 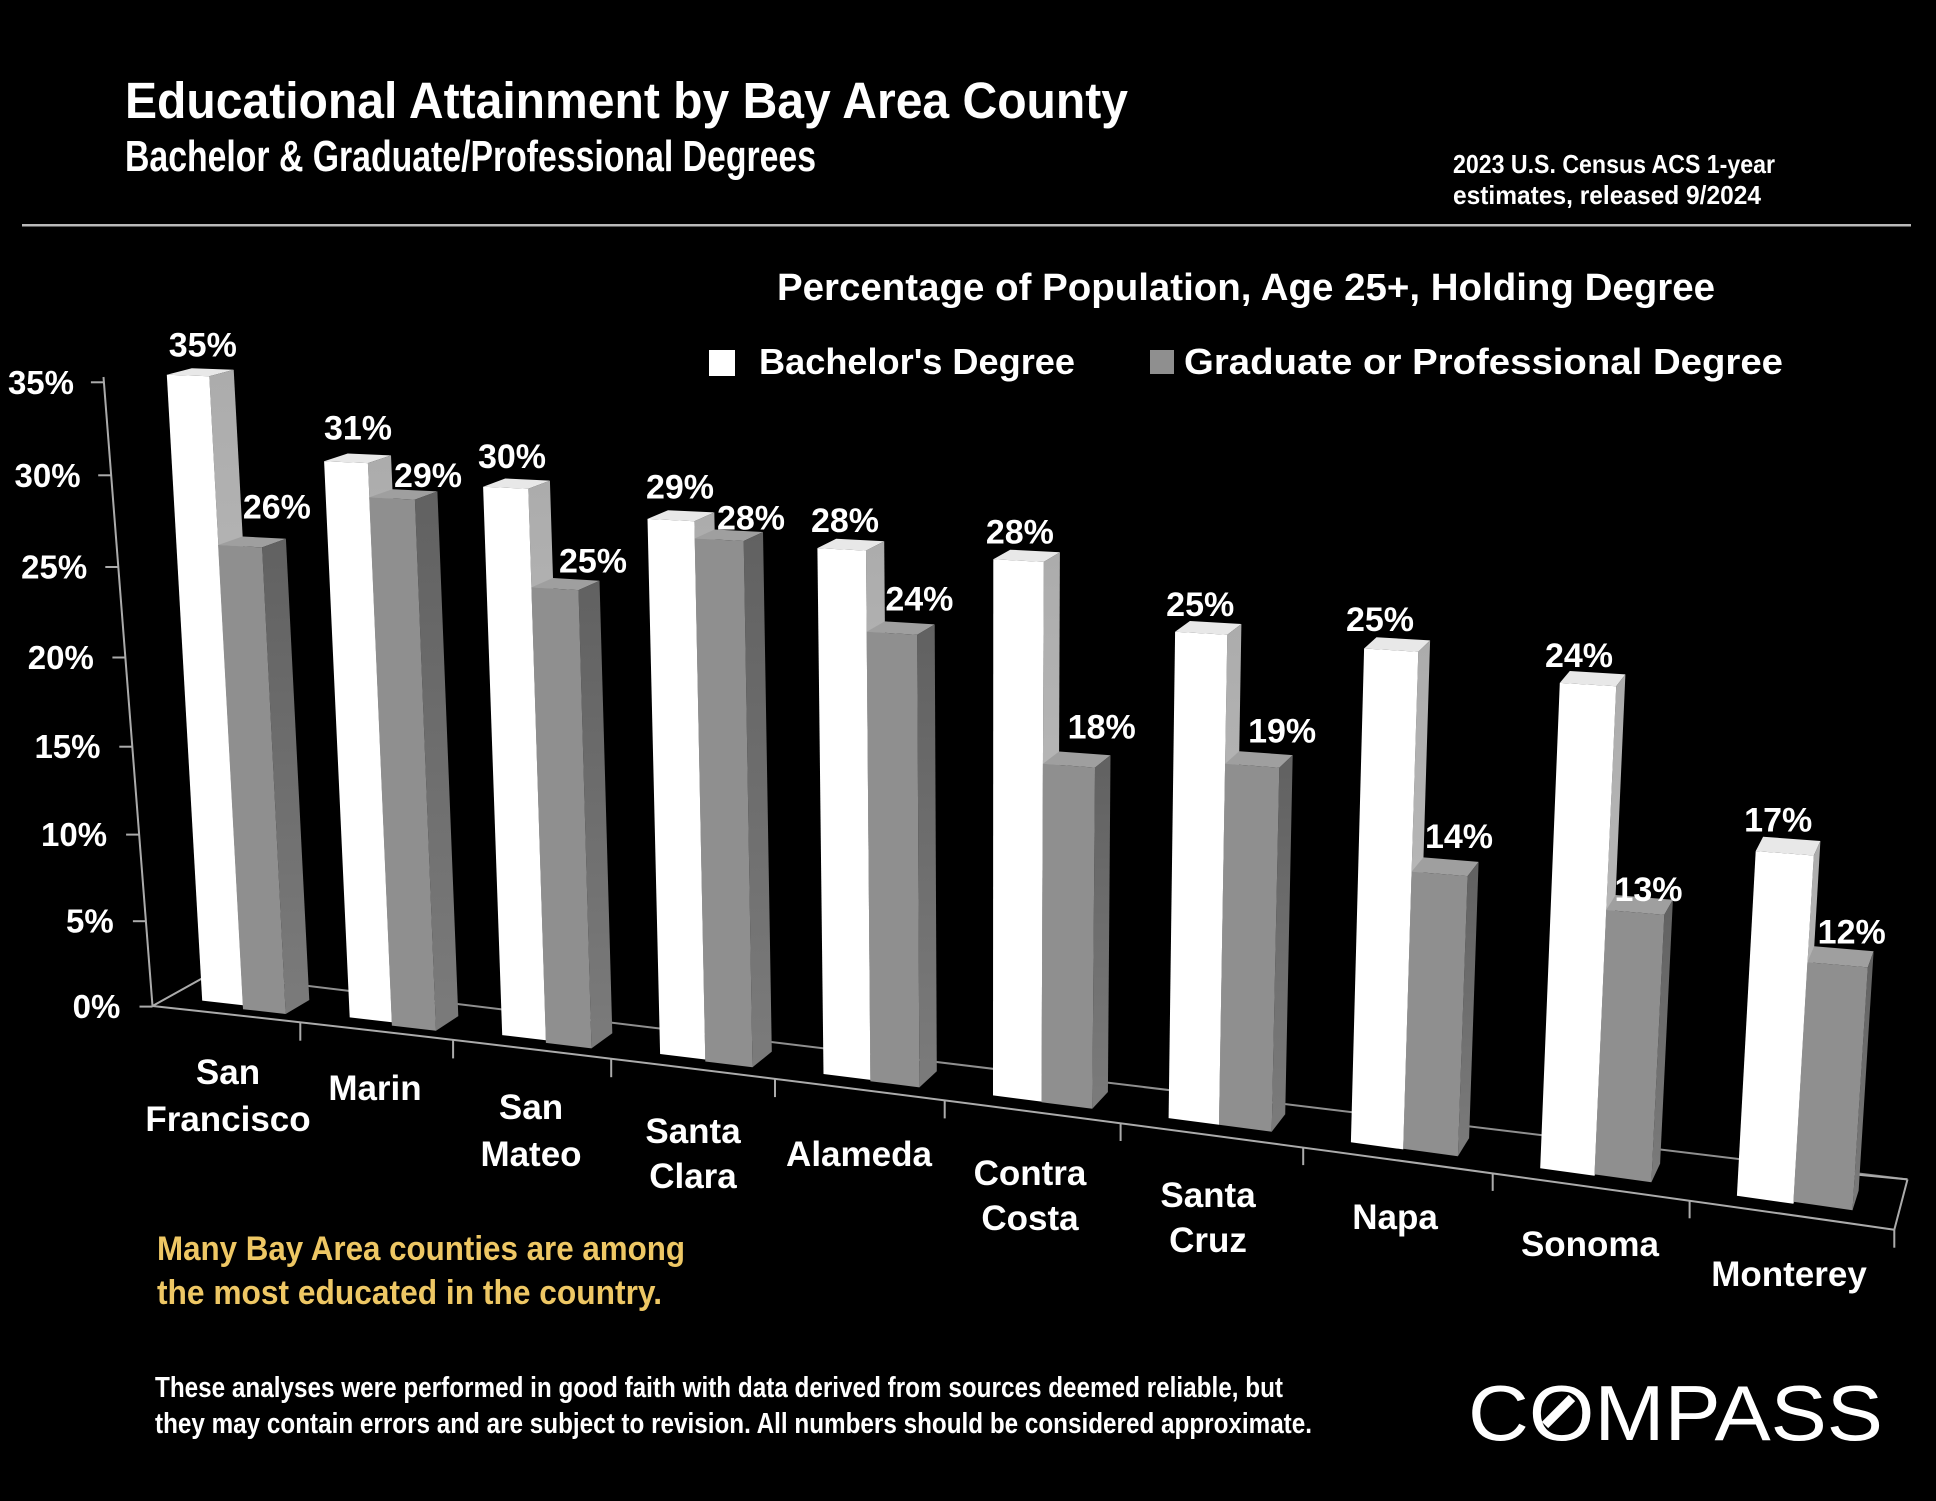 What do you see at coordinates (97, 1006) in the screenshot?
I see `svg-text: 0%` at bounding box center [97, 1006].